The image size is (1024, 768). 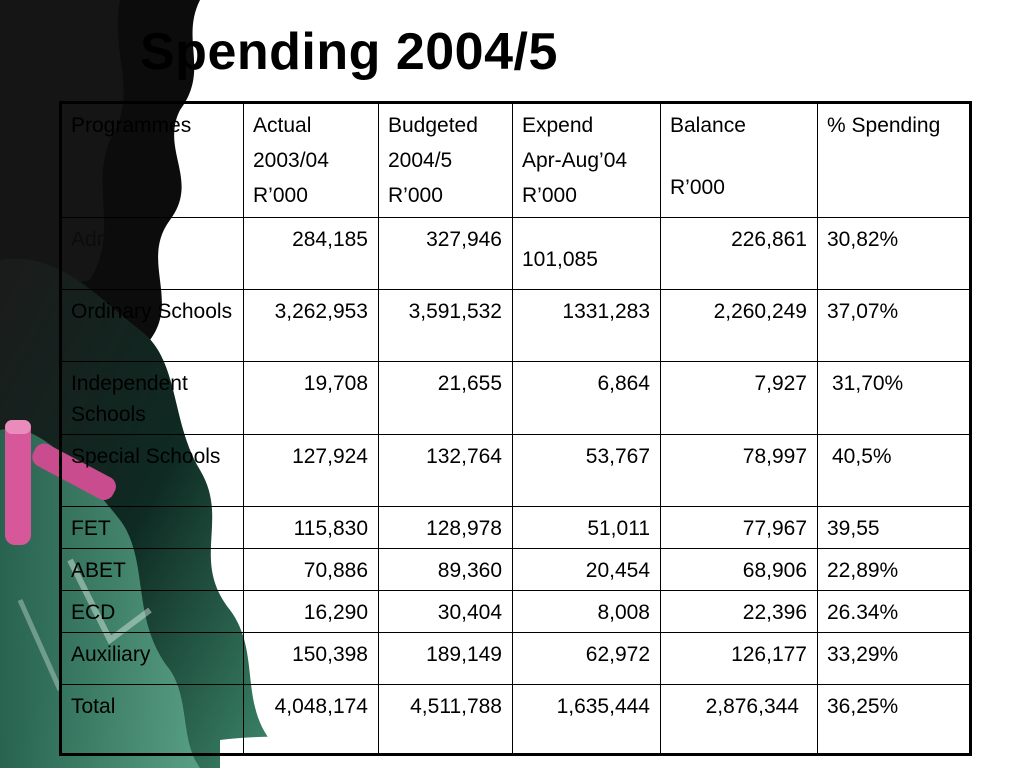 What do you see at coordinates (433, 125) in the screenshot?
I see `header-budgeted-line1: Budgeted` at bounding box center [433, 125].